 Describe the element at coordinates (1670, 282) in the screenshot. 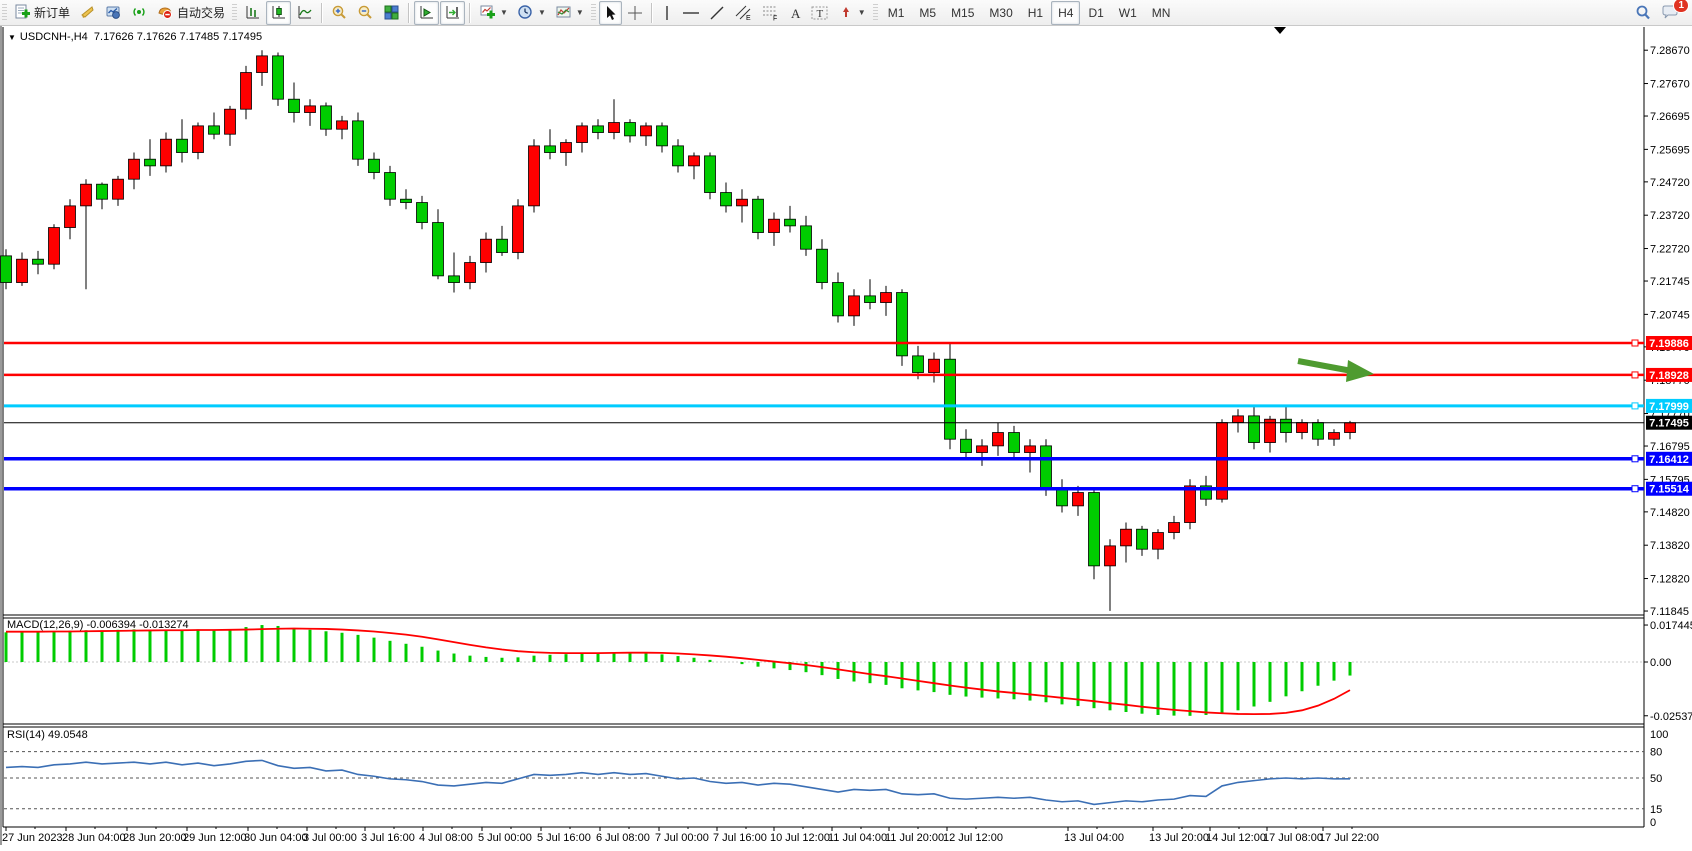

I see `price-tick-label: 7.21745` at that location.